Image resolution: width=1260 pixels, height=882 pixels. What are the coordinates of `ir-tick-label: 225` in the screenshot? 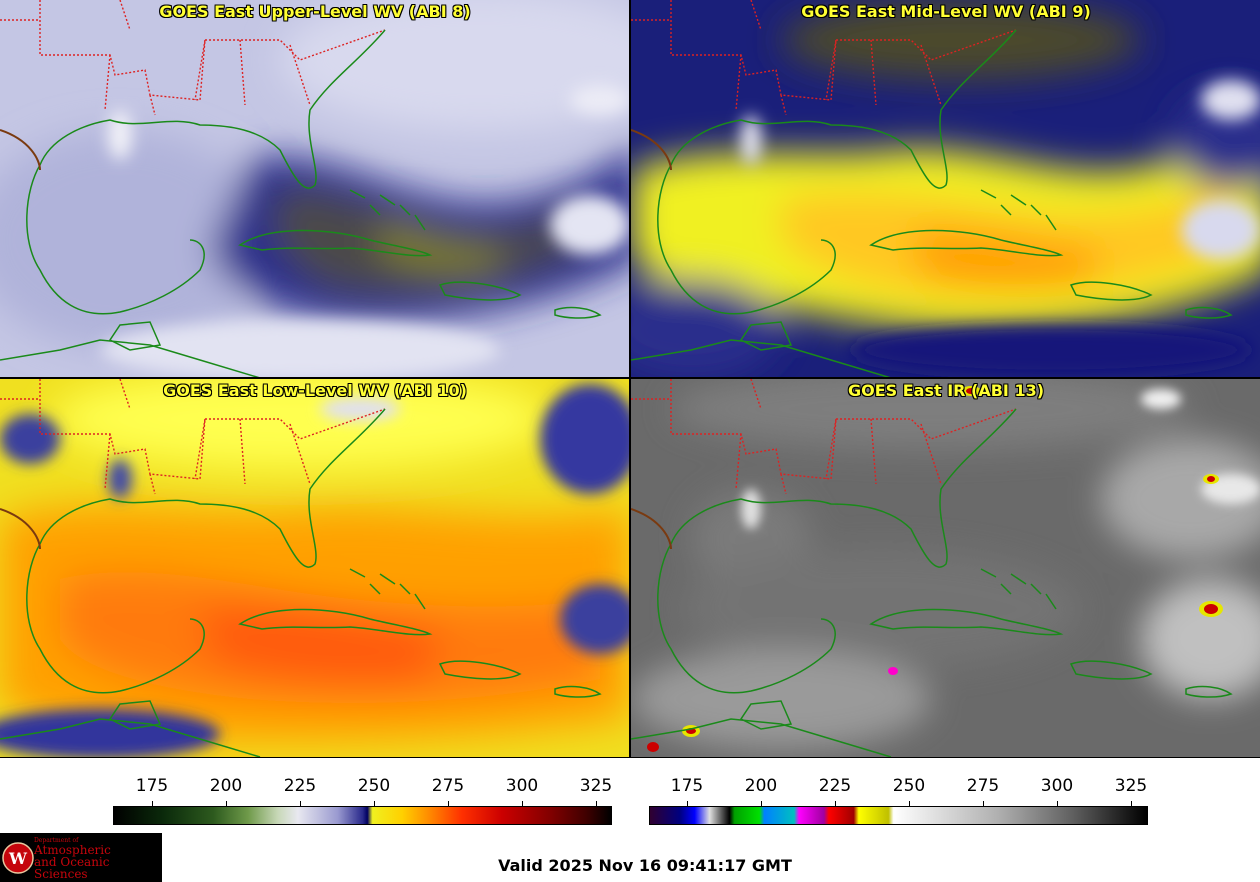 It's located at (835, 786).